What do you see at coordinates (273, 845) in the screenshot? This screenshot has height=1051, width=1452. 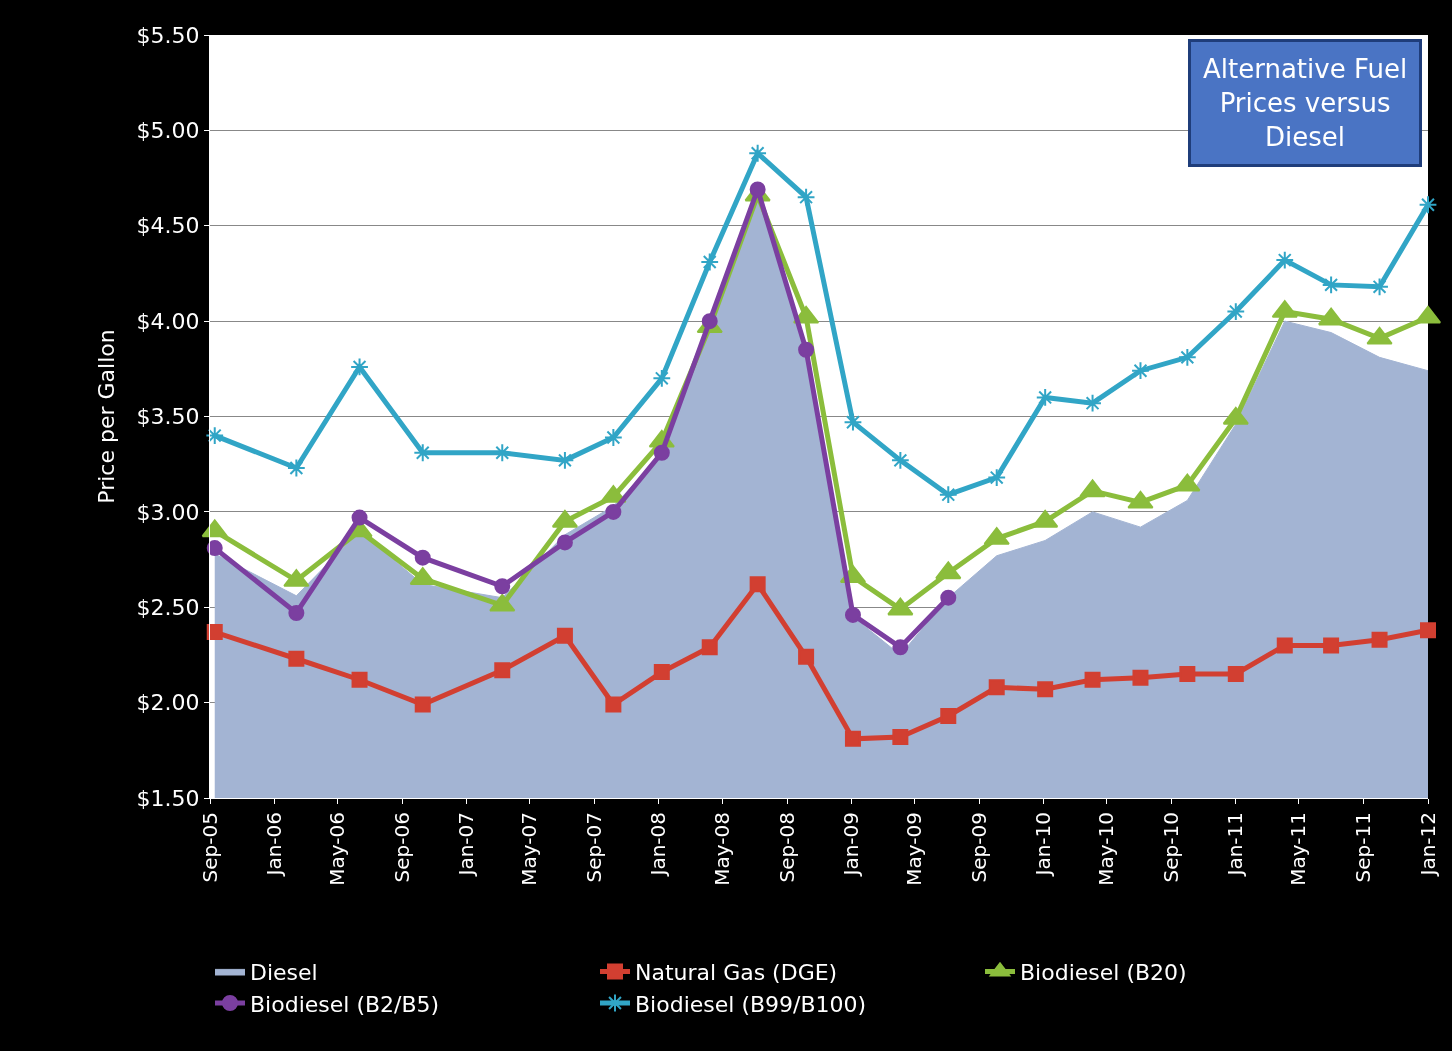 I see `x-tick-label: Jan-06` at bounding box center [273, 845].